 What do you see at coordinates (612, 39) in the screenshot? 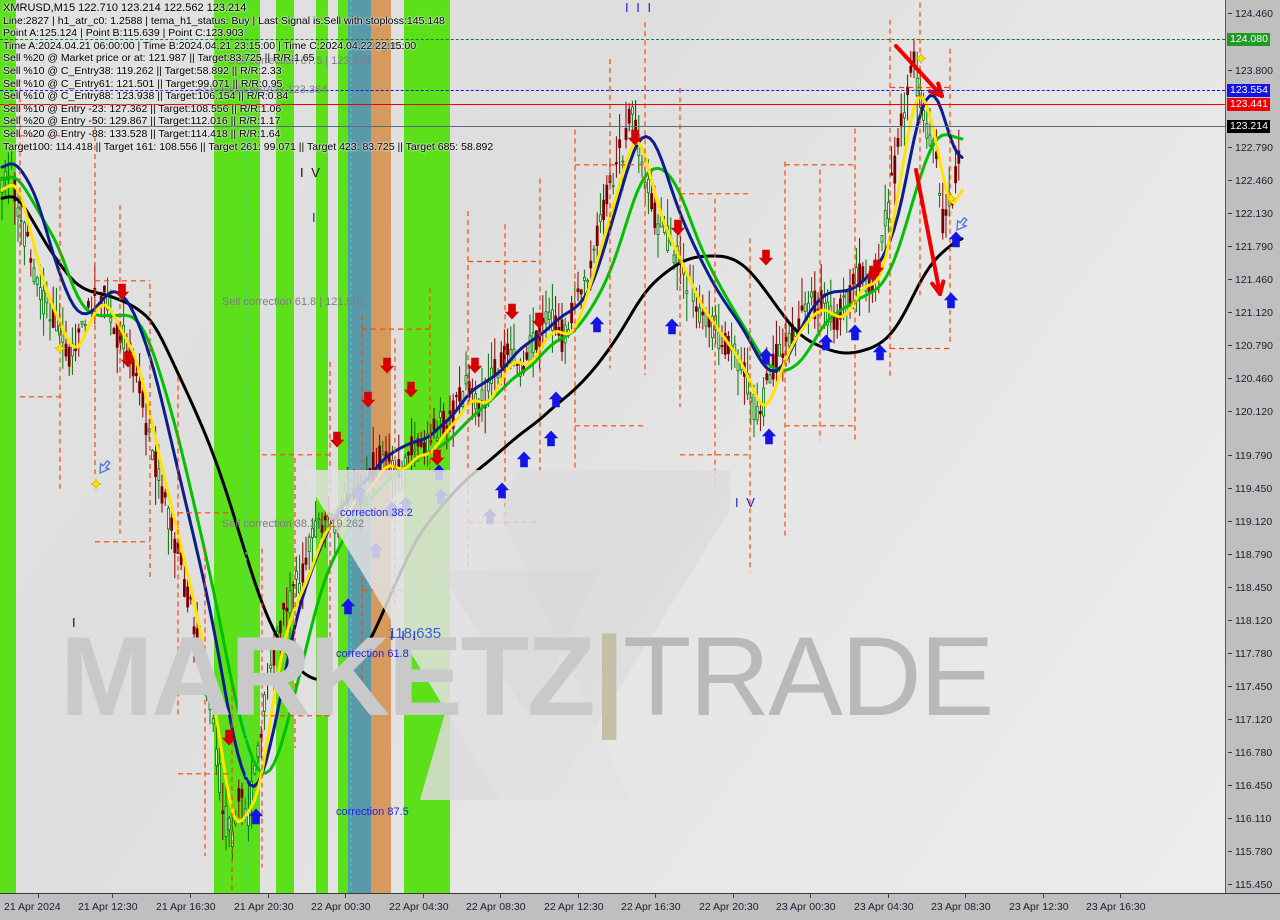
I see `target1-line` at bounding box center [612, 39].